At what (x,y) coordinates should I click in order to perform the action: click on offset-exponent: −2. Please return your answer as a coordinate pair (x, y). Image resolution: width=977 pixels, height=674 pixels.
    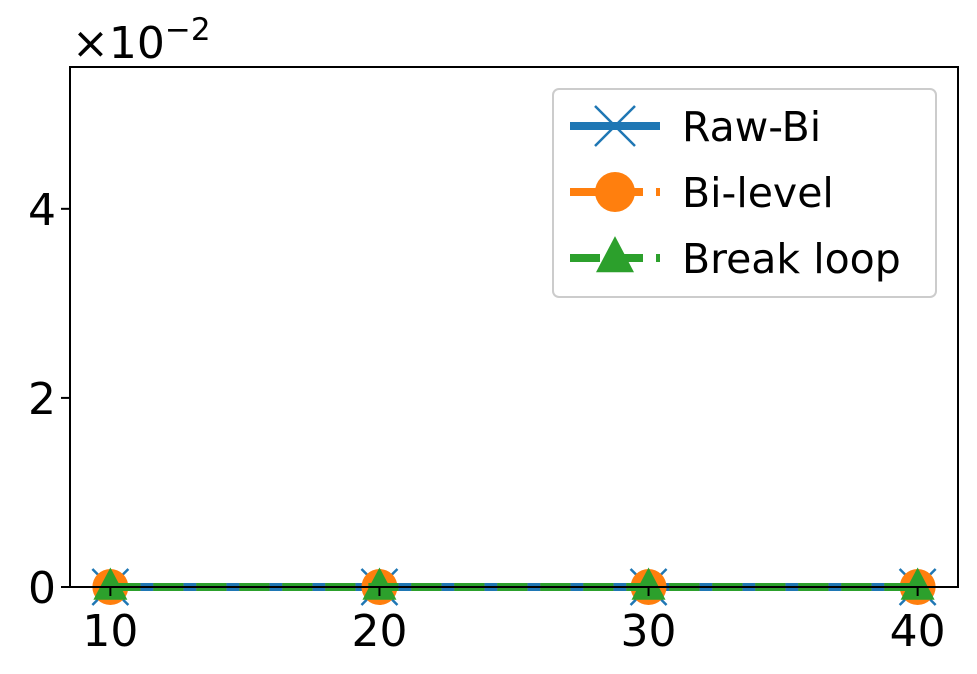
    Looking at the image, I should click on (188, 30).